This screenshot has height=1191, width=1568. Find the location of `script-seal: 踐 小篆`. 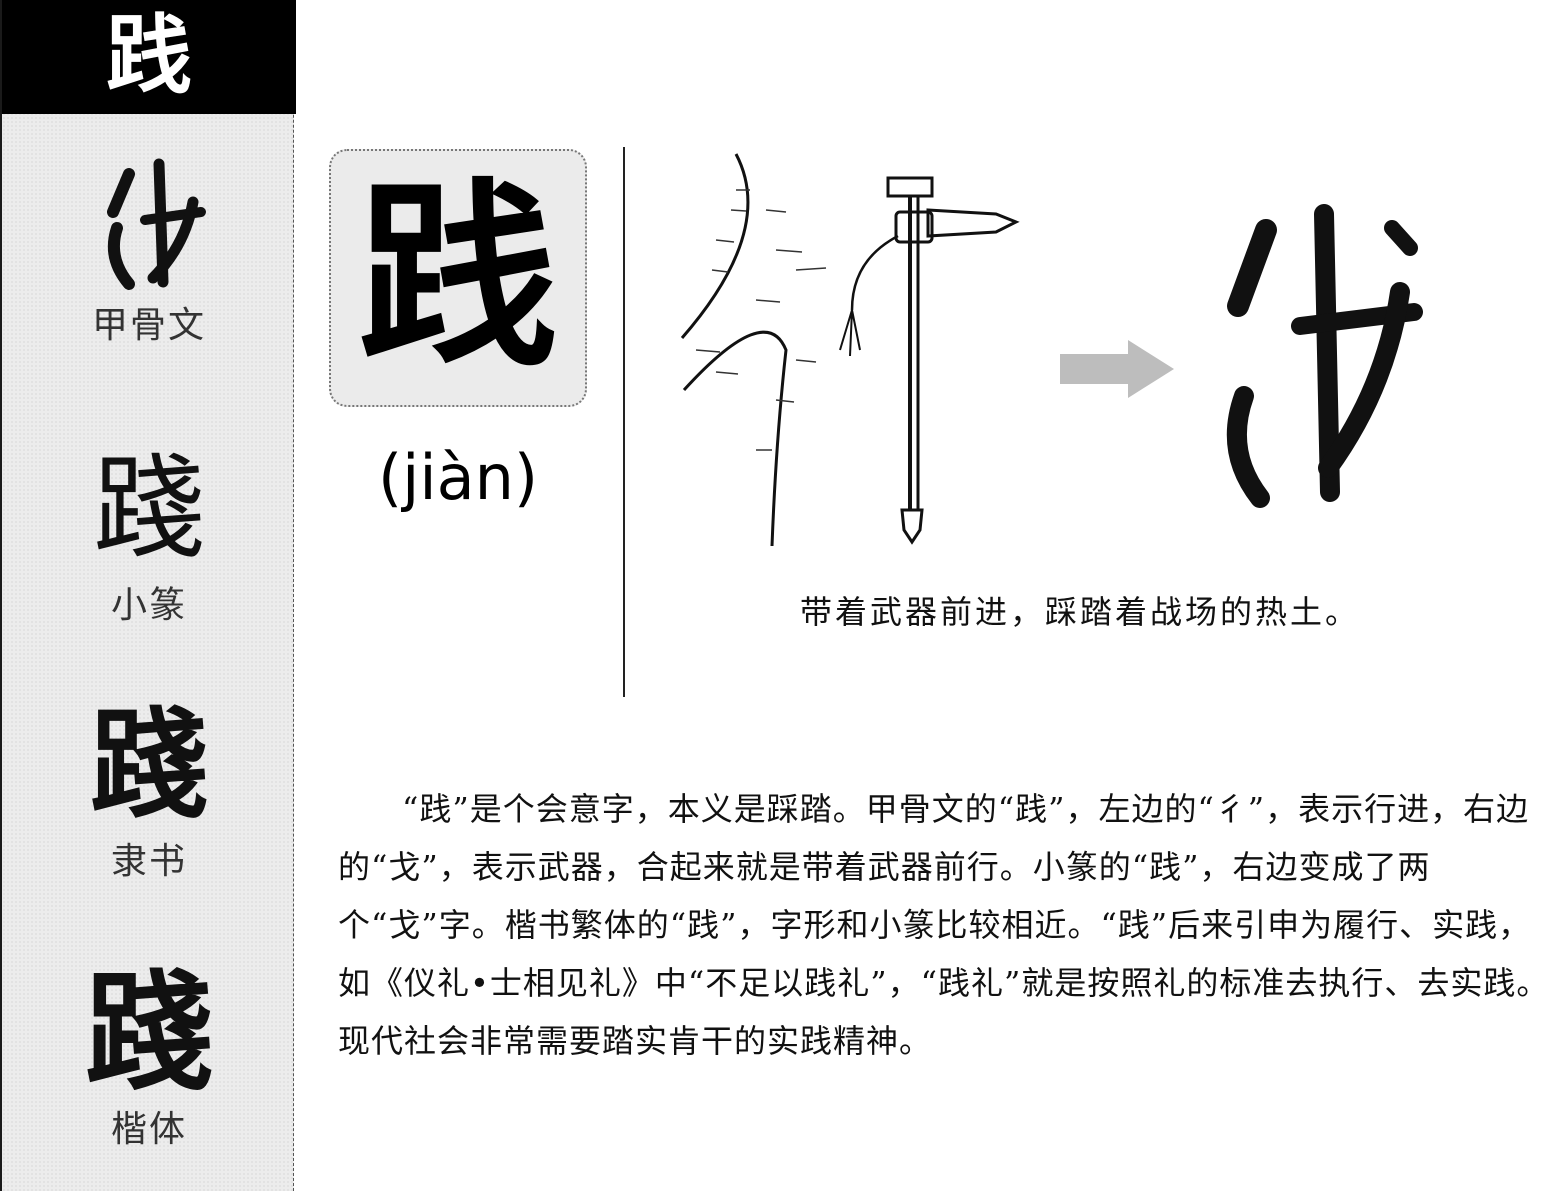

script-seal: 踐 小篆 is located at coordinates (149, 531).